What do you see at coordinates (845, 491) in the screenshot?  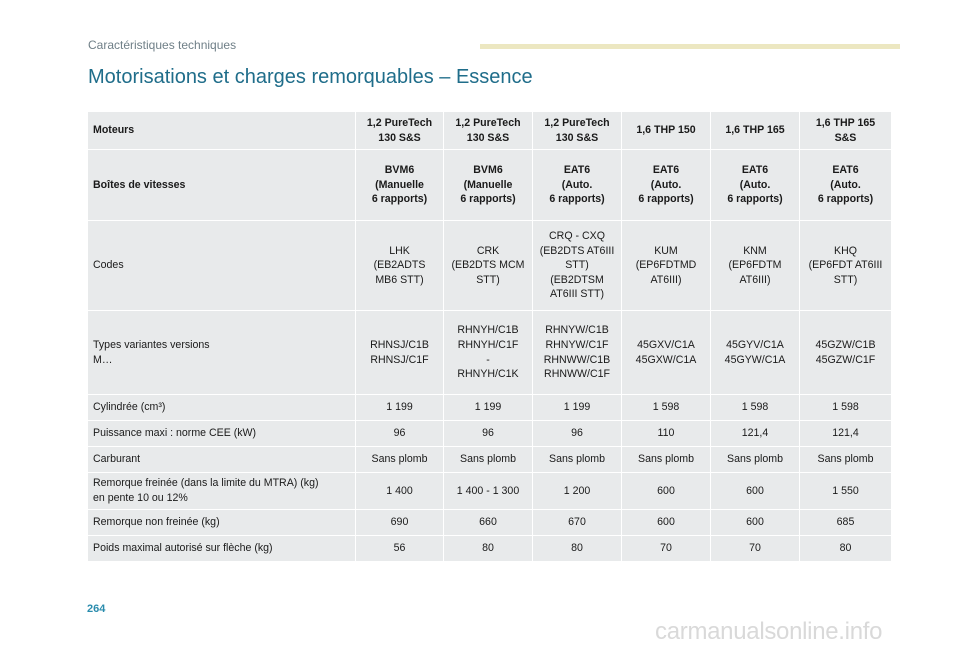 I see `table-cell: 1 550` at bounding box center [845, 491].